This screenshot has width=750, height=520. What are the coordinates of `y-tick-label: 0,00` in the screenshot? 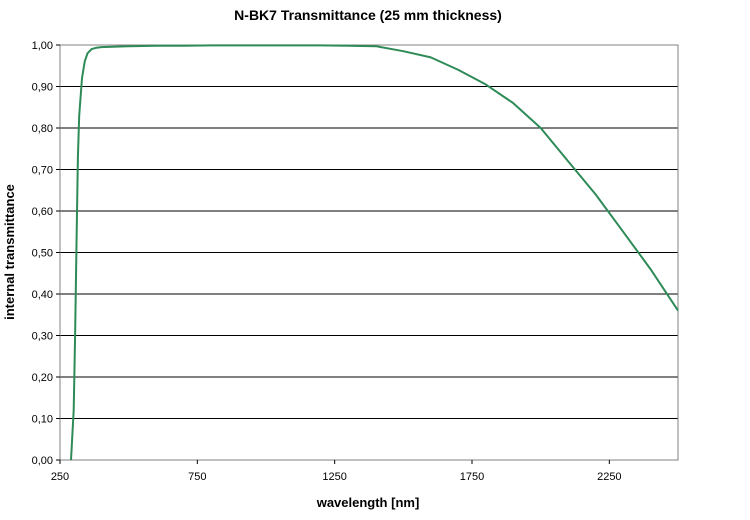 It's located at (42, 461).